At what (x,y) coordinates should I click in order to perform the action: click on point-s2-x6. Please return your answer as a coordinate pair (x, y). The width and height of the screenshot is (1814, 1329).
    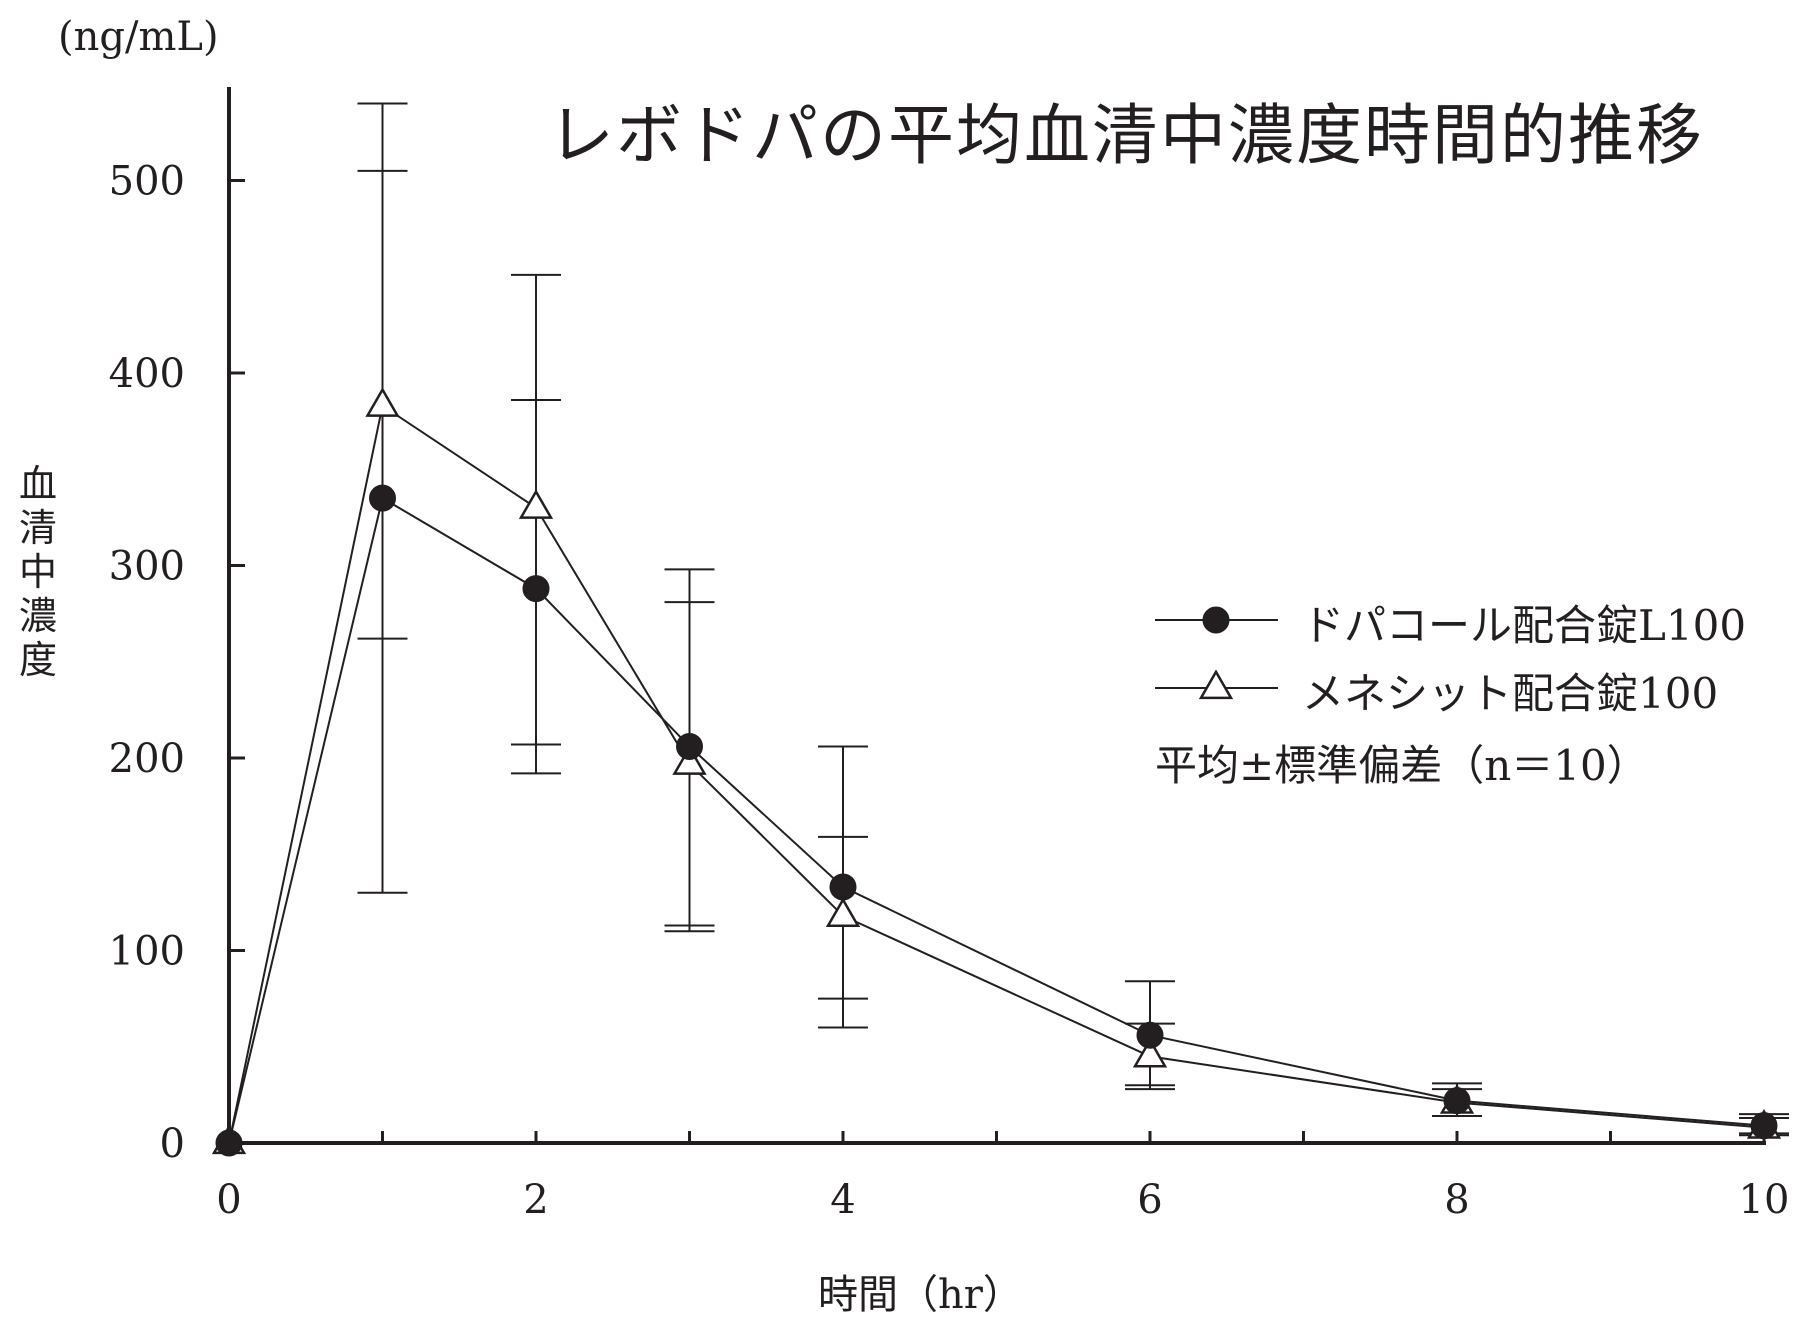
    Looking at the image, I should click on (1150, 1052).